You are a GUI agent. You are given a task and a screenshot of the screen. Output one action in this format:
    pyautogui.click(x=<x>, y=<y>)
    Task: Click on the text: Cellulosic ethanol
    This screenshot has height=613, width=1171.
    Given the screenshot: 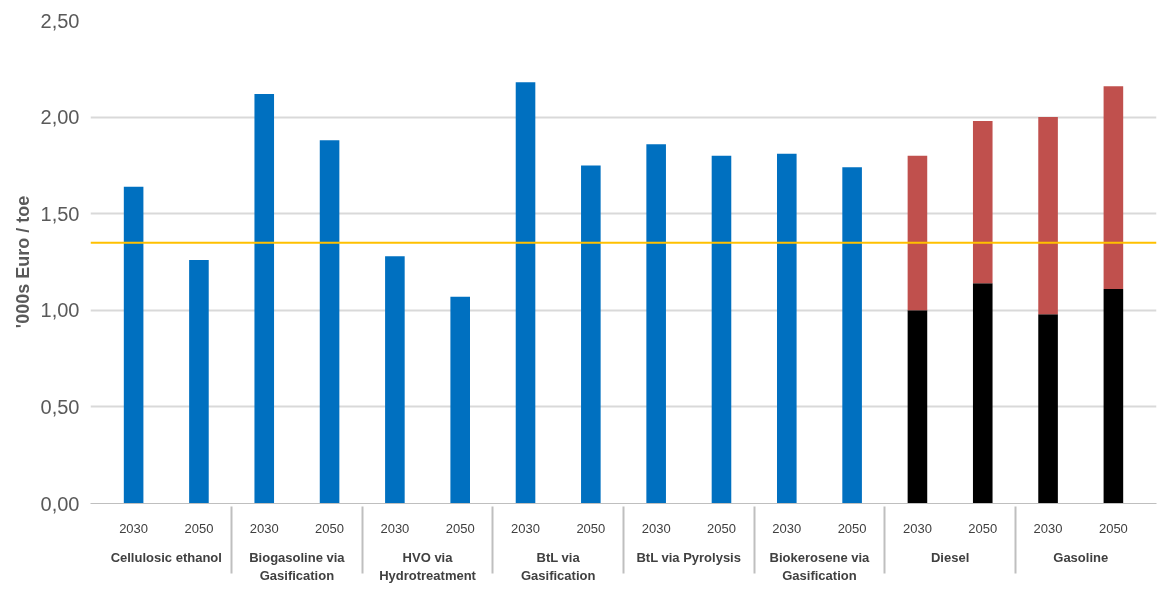 What is the action you would take?
    pyautogui.click(x=166, y=557)
    